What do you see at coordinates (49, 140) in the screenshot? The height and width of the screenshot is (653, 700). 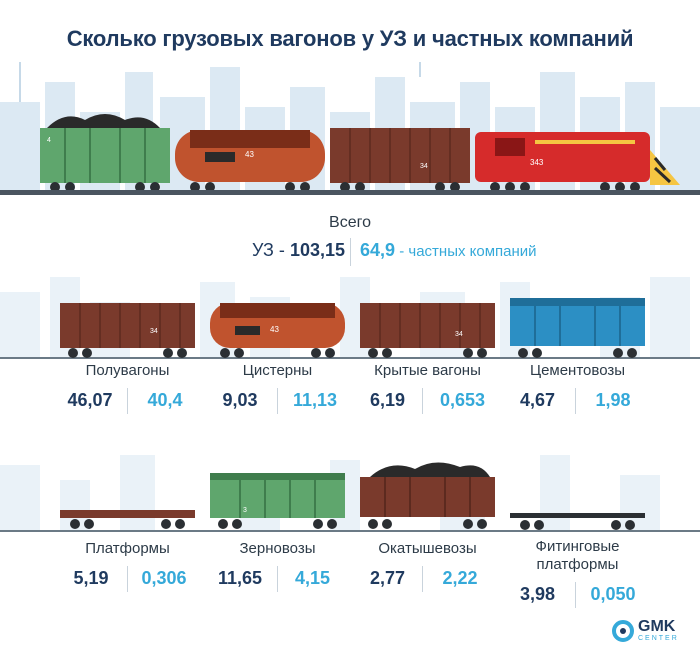 I see `wagon-number-4: 4` at bounding box center [49, 140].